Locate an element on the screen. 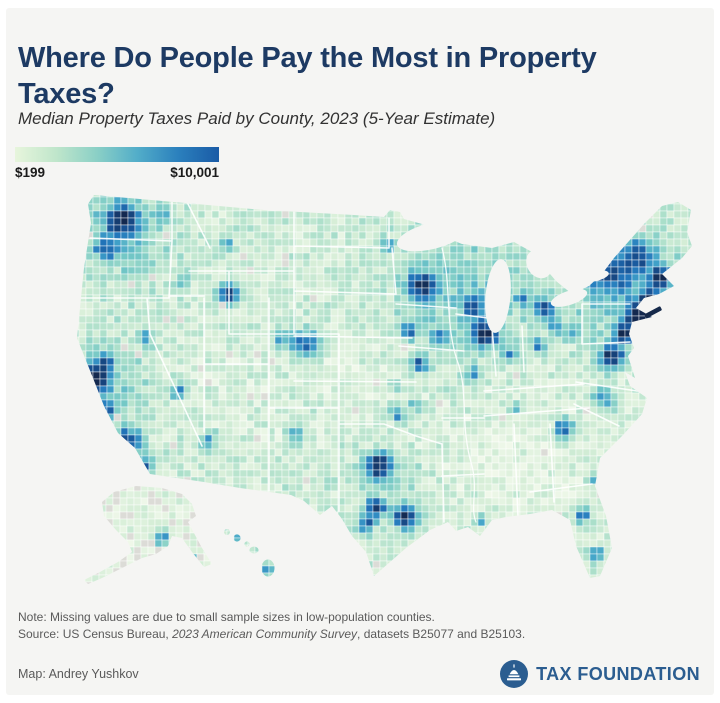 Image resolution: width=720 pixels, height=703 pixels. brand-logo: TAX FOUNDATION is located at coordinates (599, 674).